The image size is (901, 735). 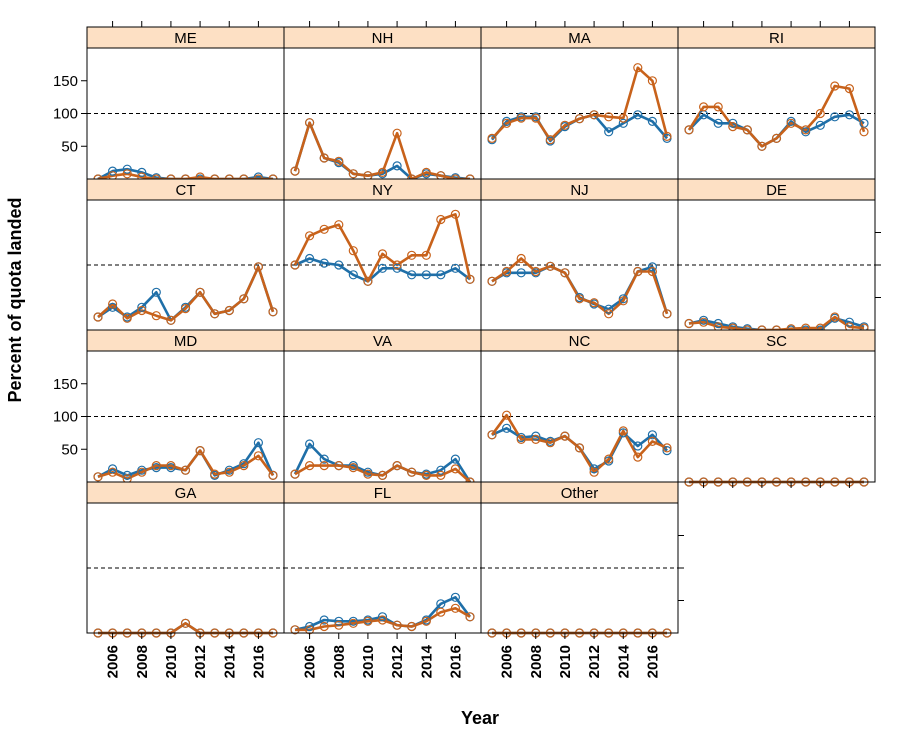 What do you see at coordinates (15, 299) in the screenshot?
I see `y-axis-title: Percent of quota landed` at bounding box center [15, 299].